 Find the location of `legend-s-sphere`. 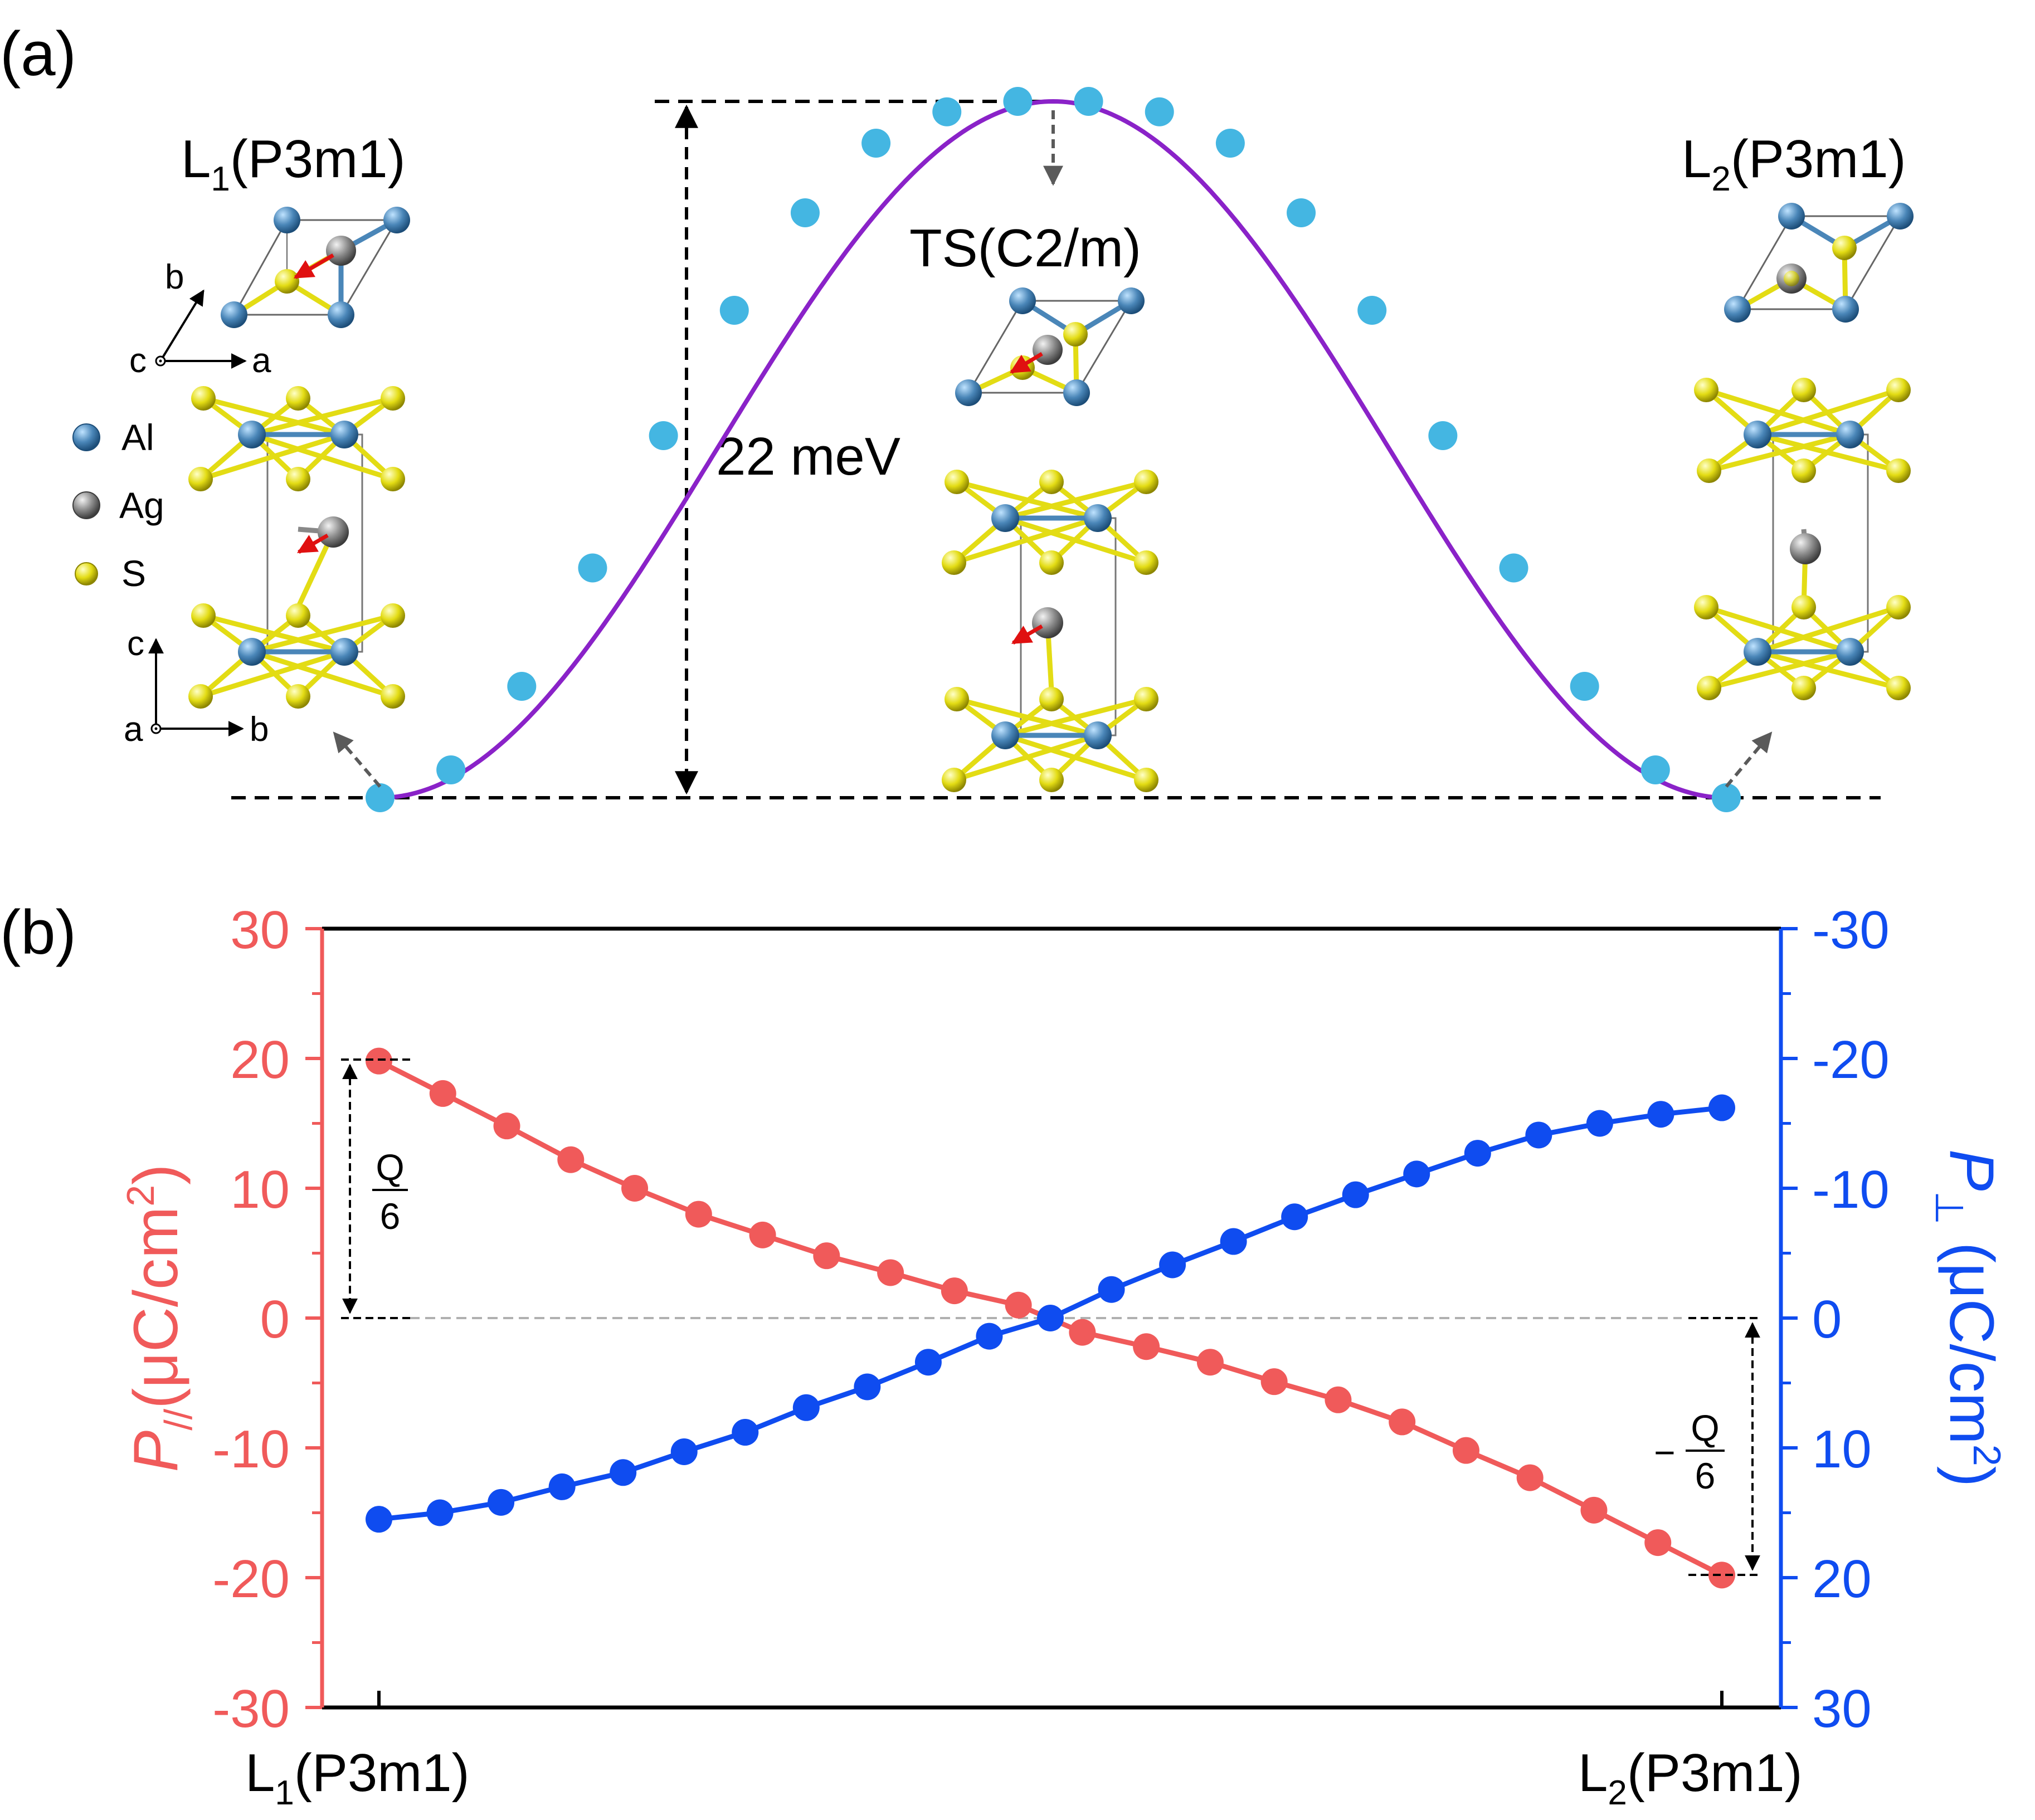

legend-s-sphere is located at coordinates (86, 574).